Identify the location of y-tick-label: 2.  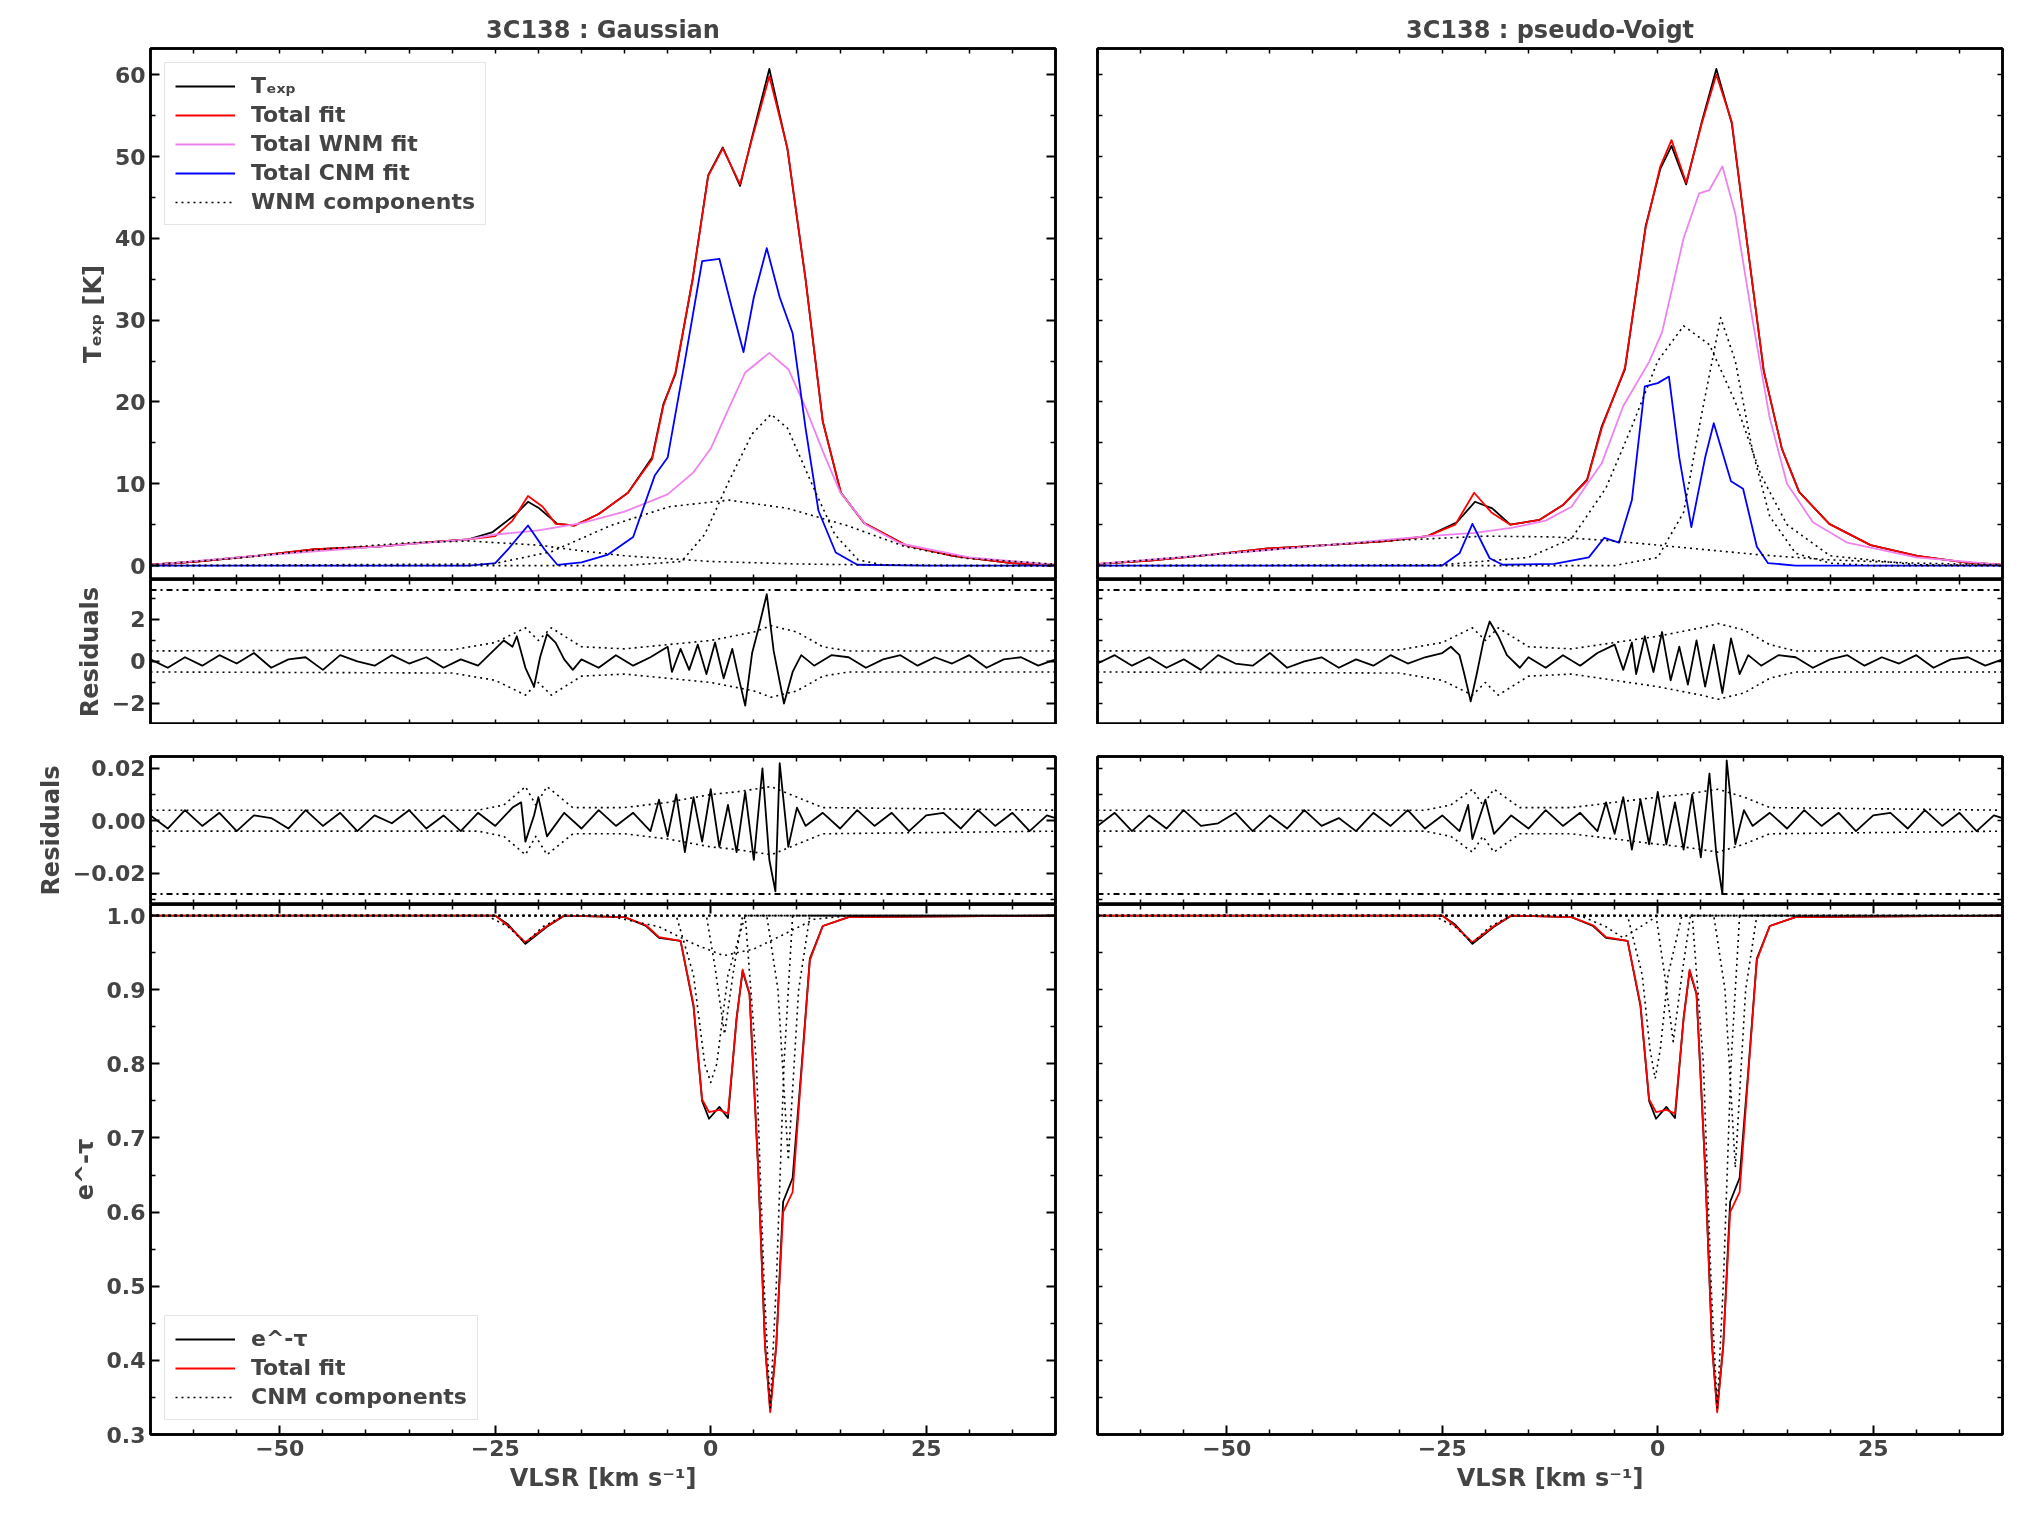
(138, 620).